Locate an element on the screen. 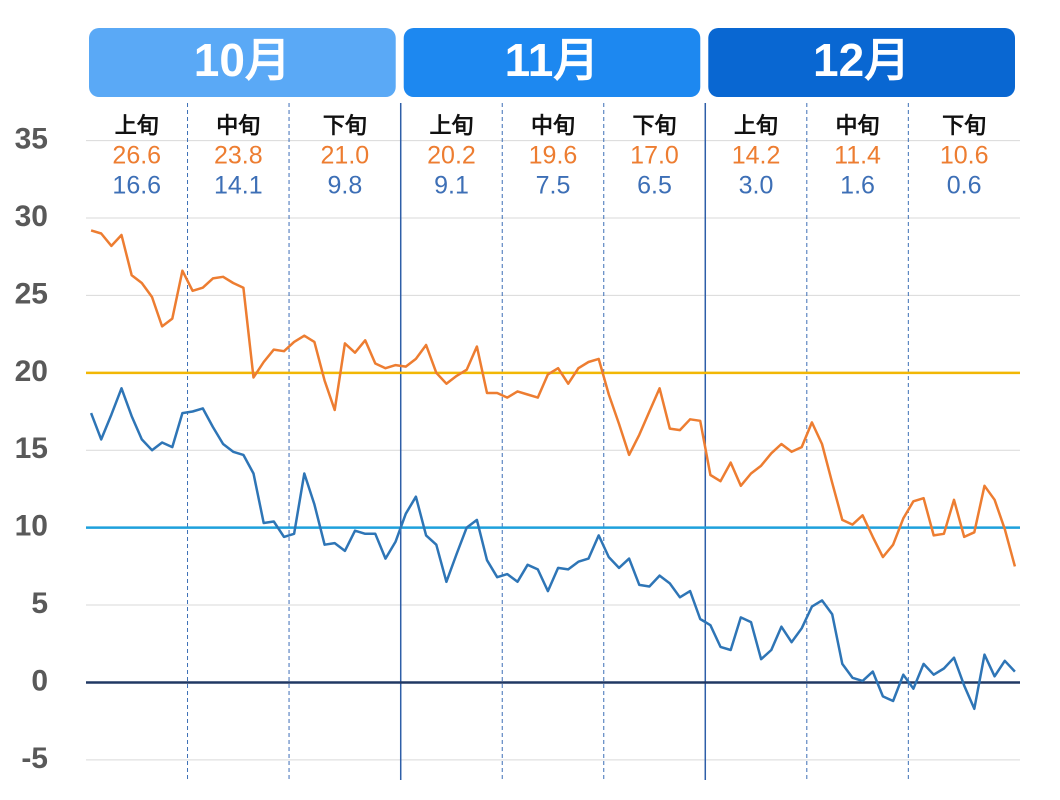 This screenshot has height=800, width=1060. y-tick-label: 25 is located at coordinates (31, 293).